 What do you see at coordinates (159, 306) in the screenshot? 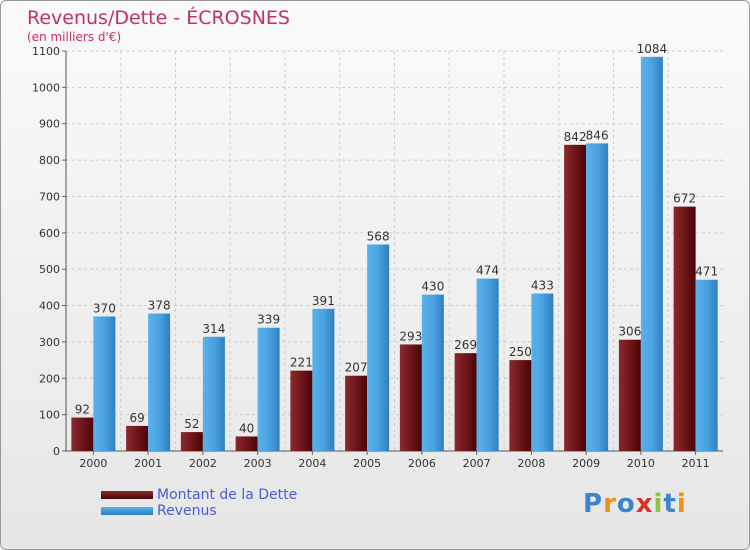
I see `value-label-revenus-2001: 378` at bounding box center [159, 306].